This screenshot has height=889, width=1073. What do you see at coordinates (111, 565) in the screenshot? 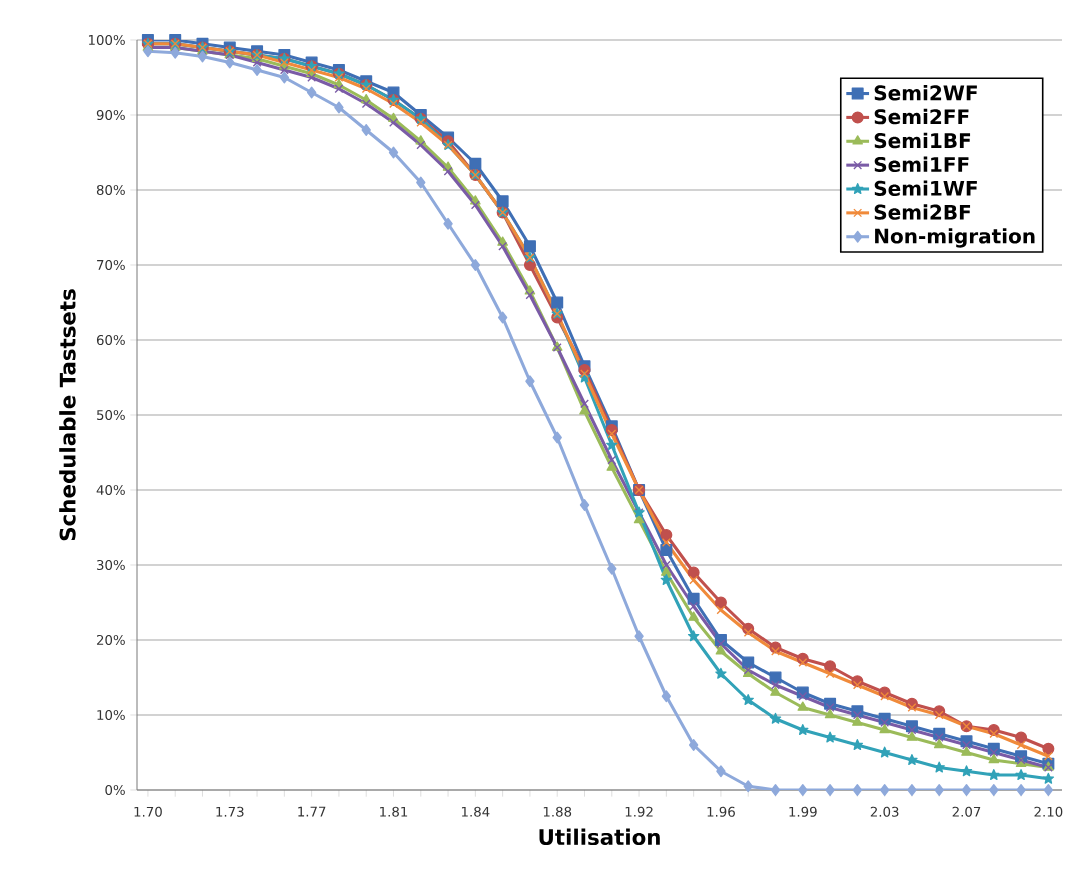
I see `y-tick-label: 30%` at bounding box center [111, 565].